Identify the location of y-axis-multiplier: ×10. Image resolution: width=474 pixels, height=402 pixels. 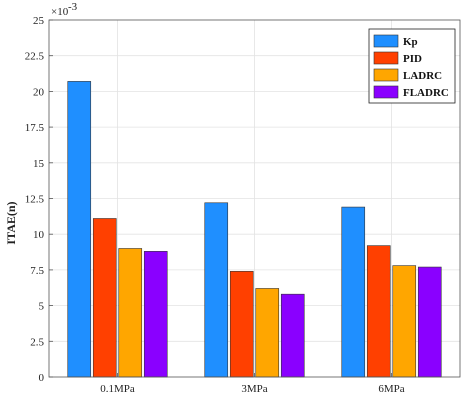
(60, 12).